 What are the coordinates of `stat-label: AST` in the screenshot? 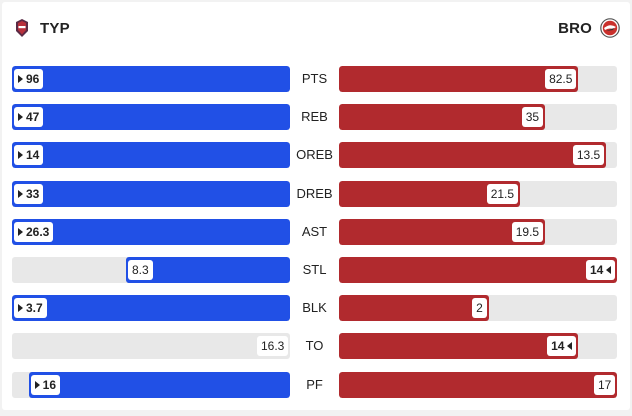 It's located at (314, 231).